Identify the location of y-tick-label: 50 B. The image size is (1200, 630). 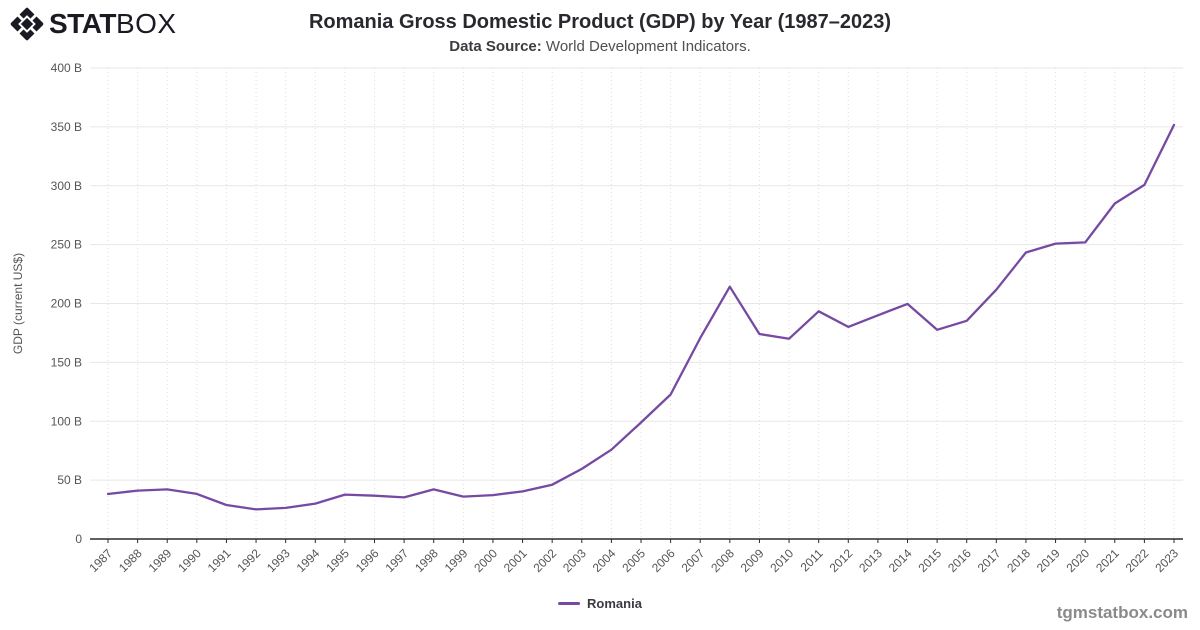
(69, 480).